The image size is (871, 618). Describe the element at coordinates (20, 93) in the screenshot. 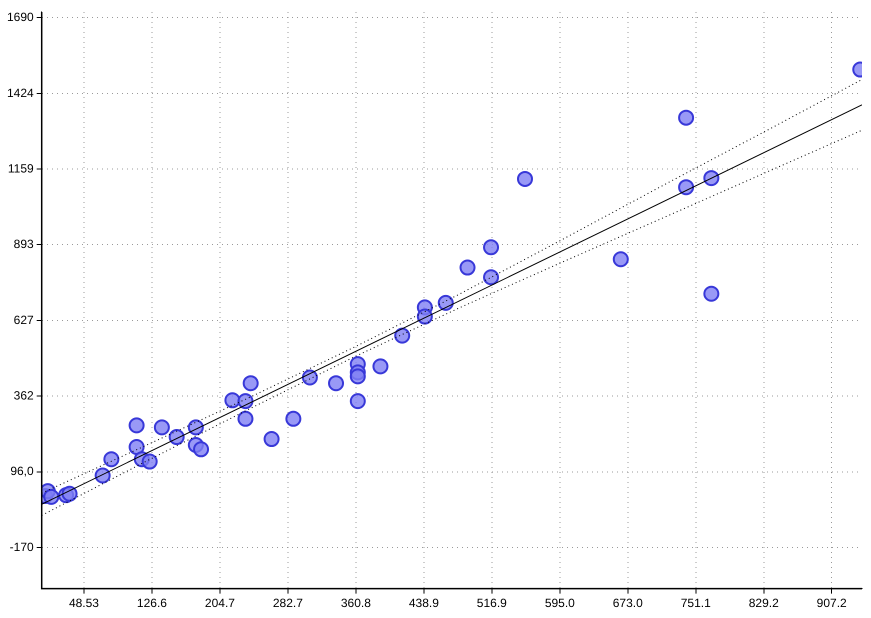

I see `y-tick-label: 1424` at that location.